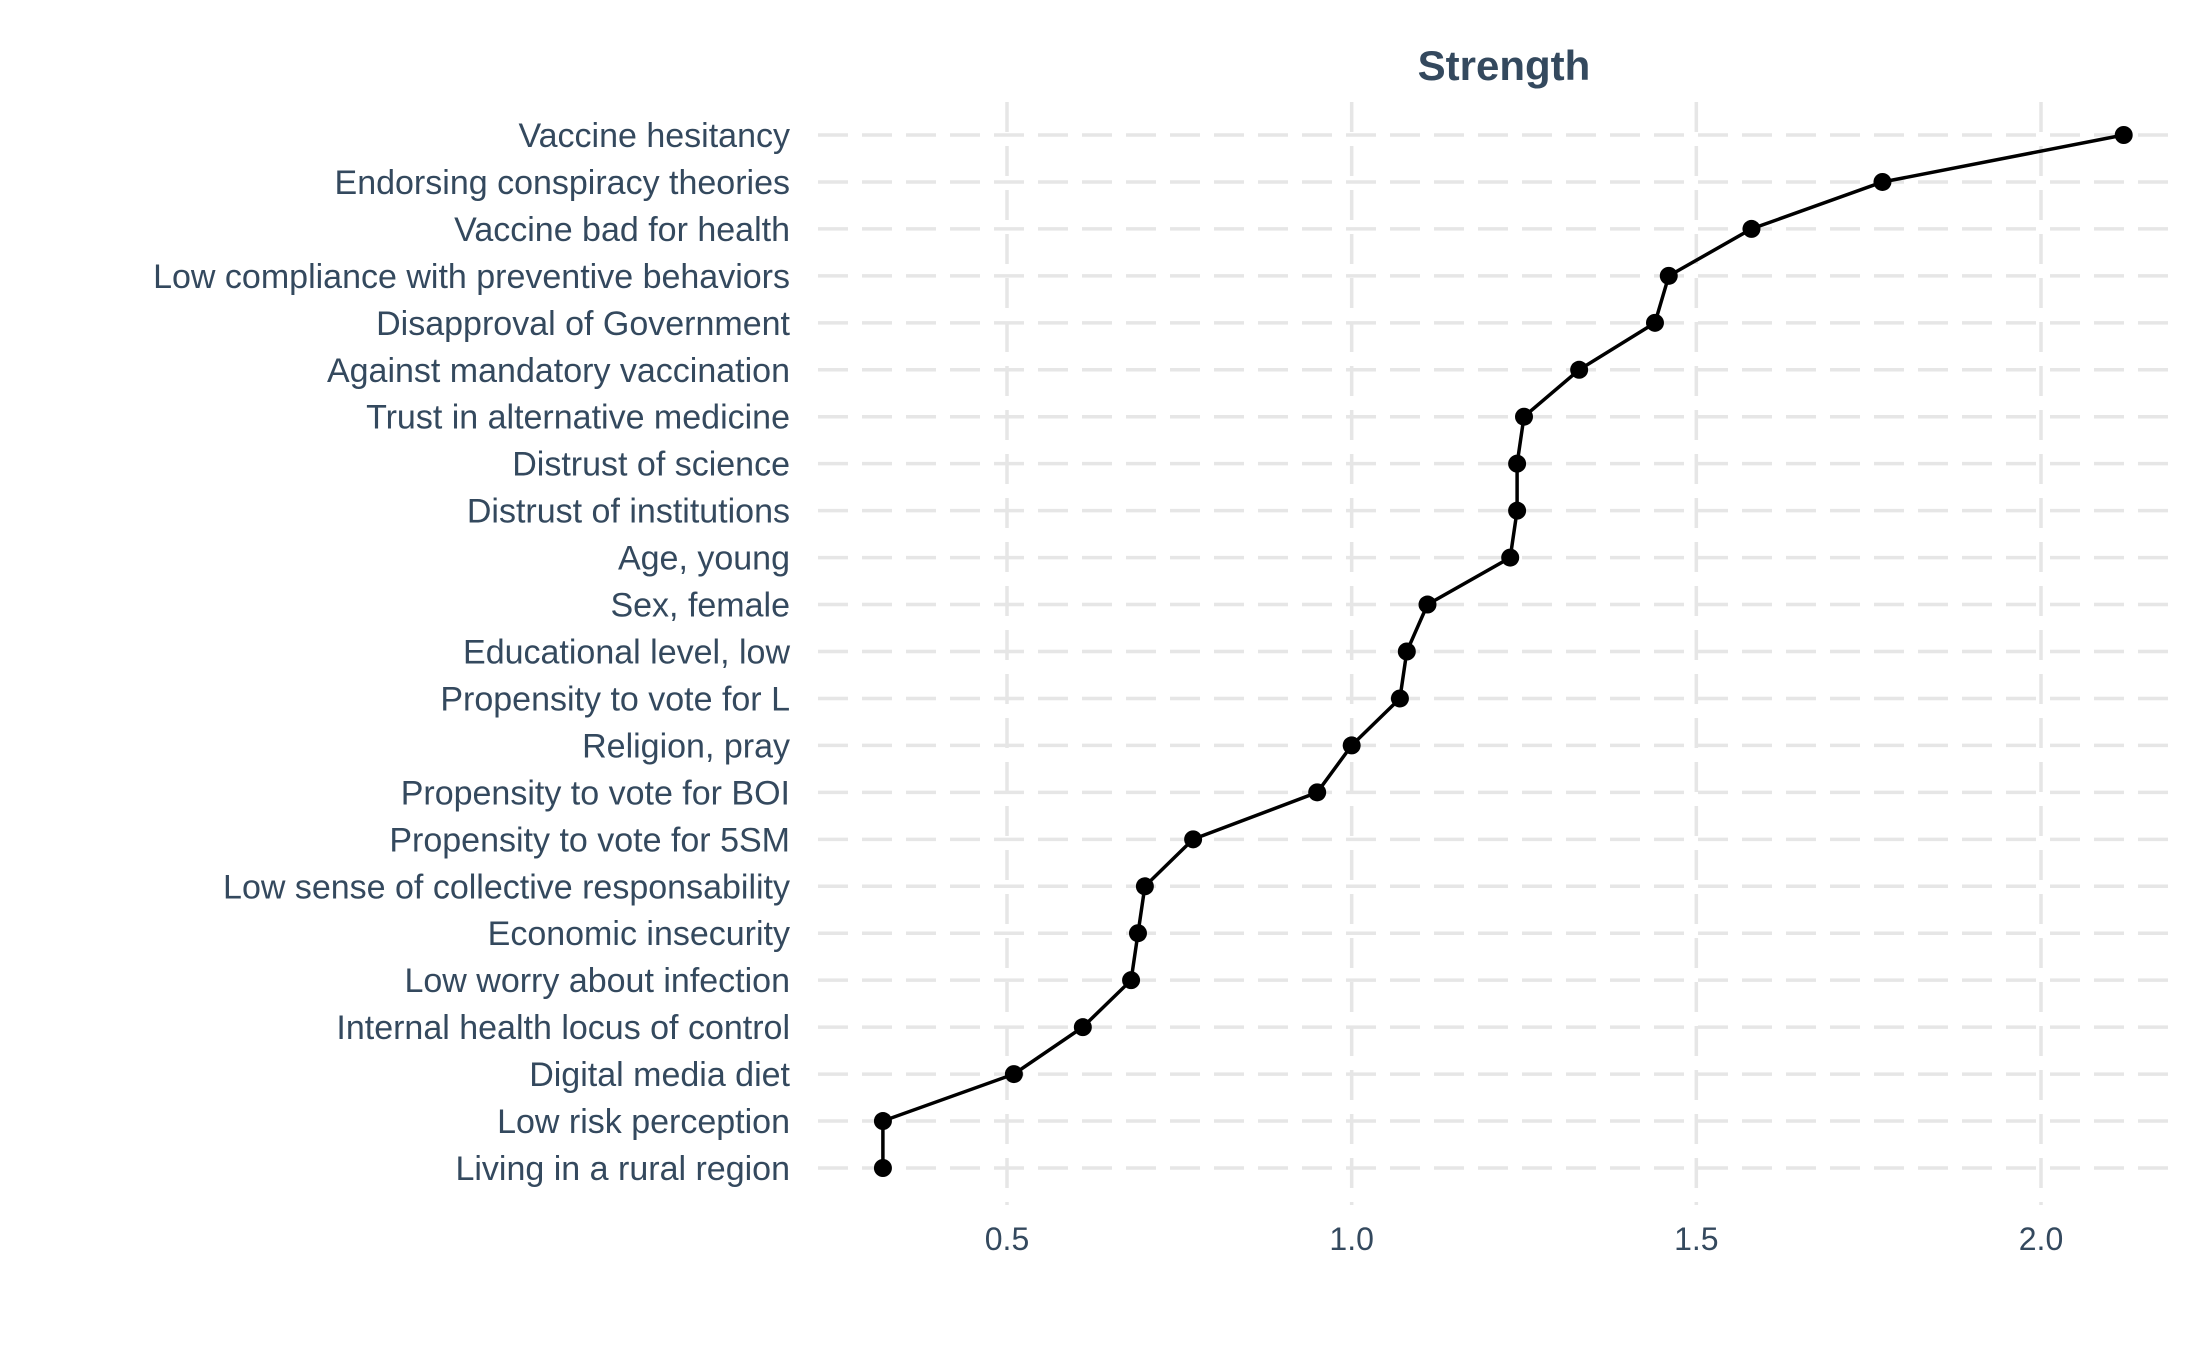  Describe the element at coordinates (704, 559) in the screenshot. I see `y-tick-label: Age, young` at that location.